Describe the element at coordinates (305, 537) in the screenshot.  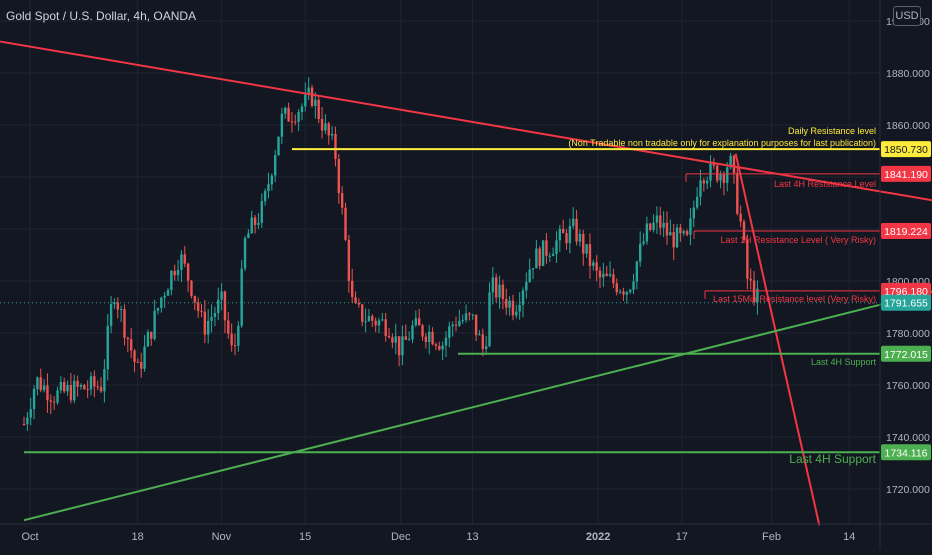
I see `x-tick-label: 15` at that location.